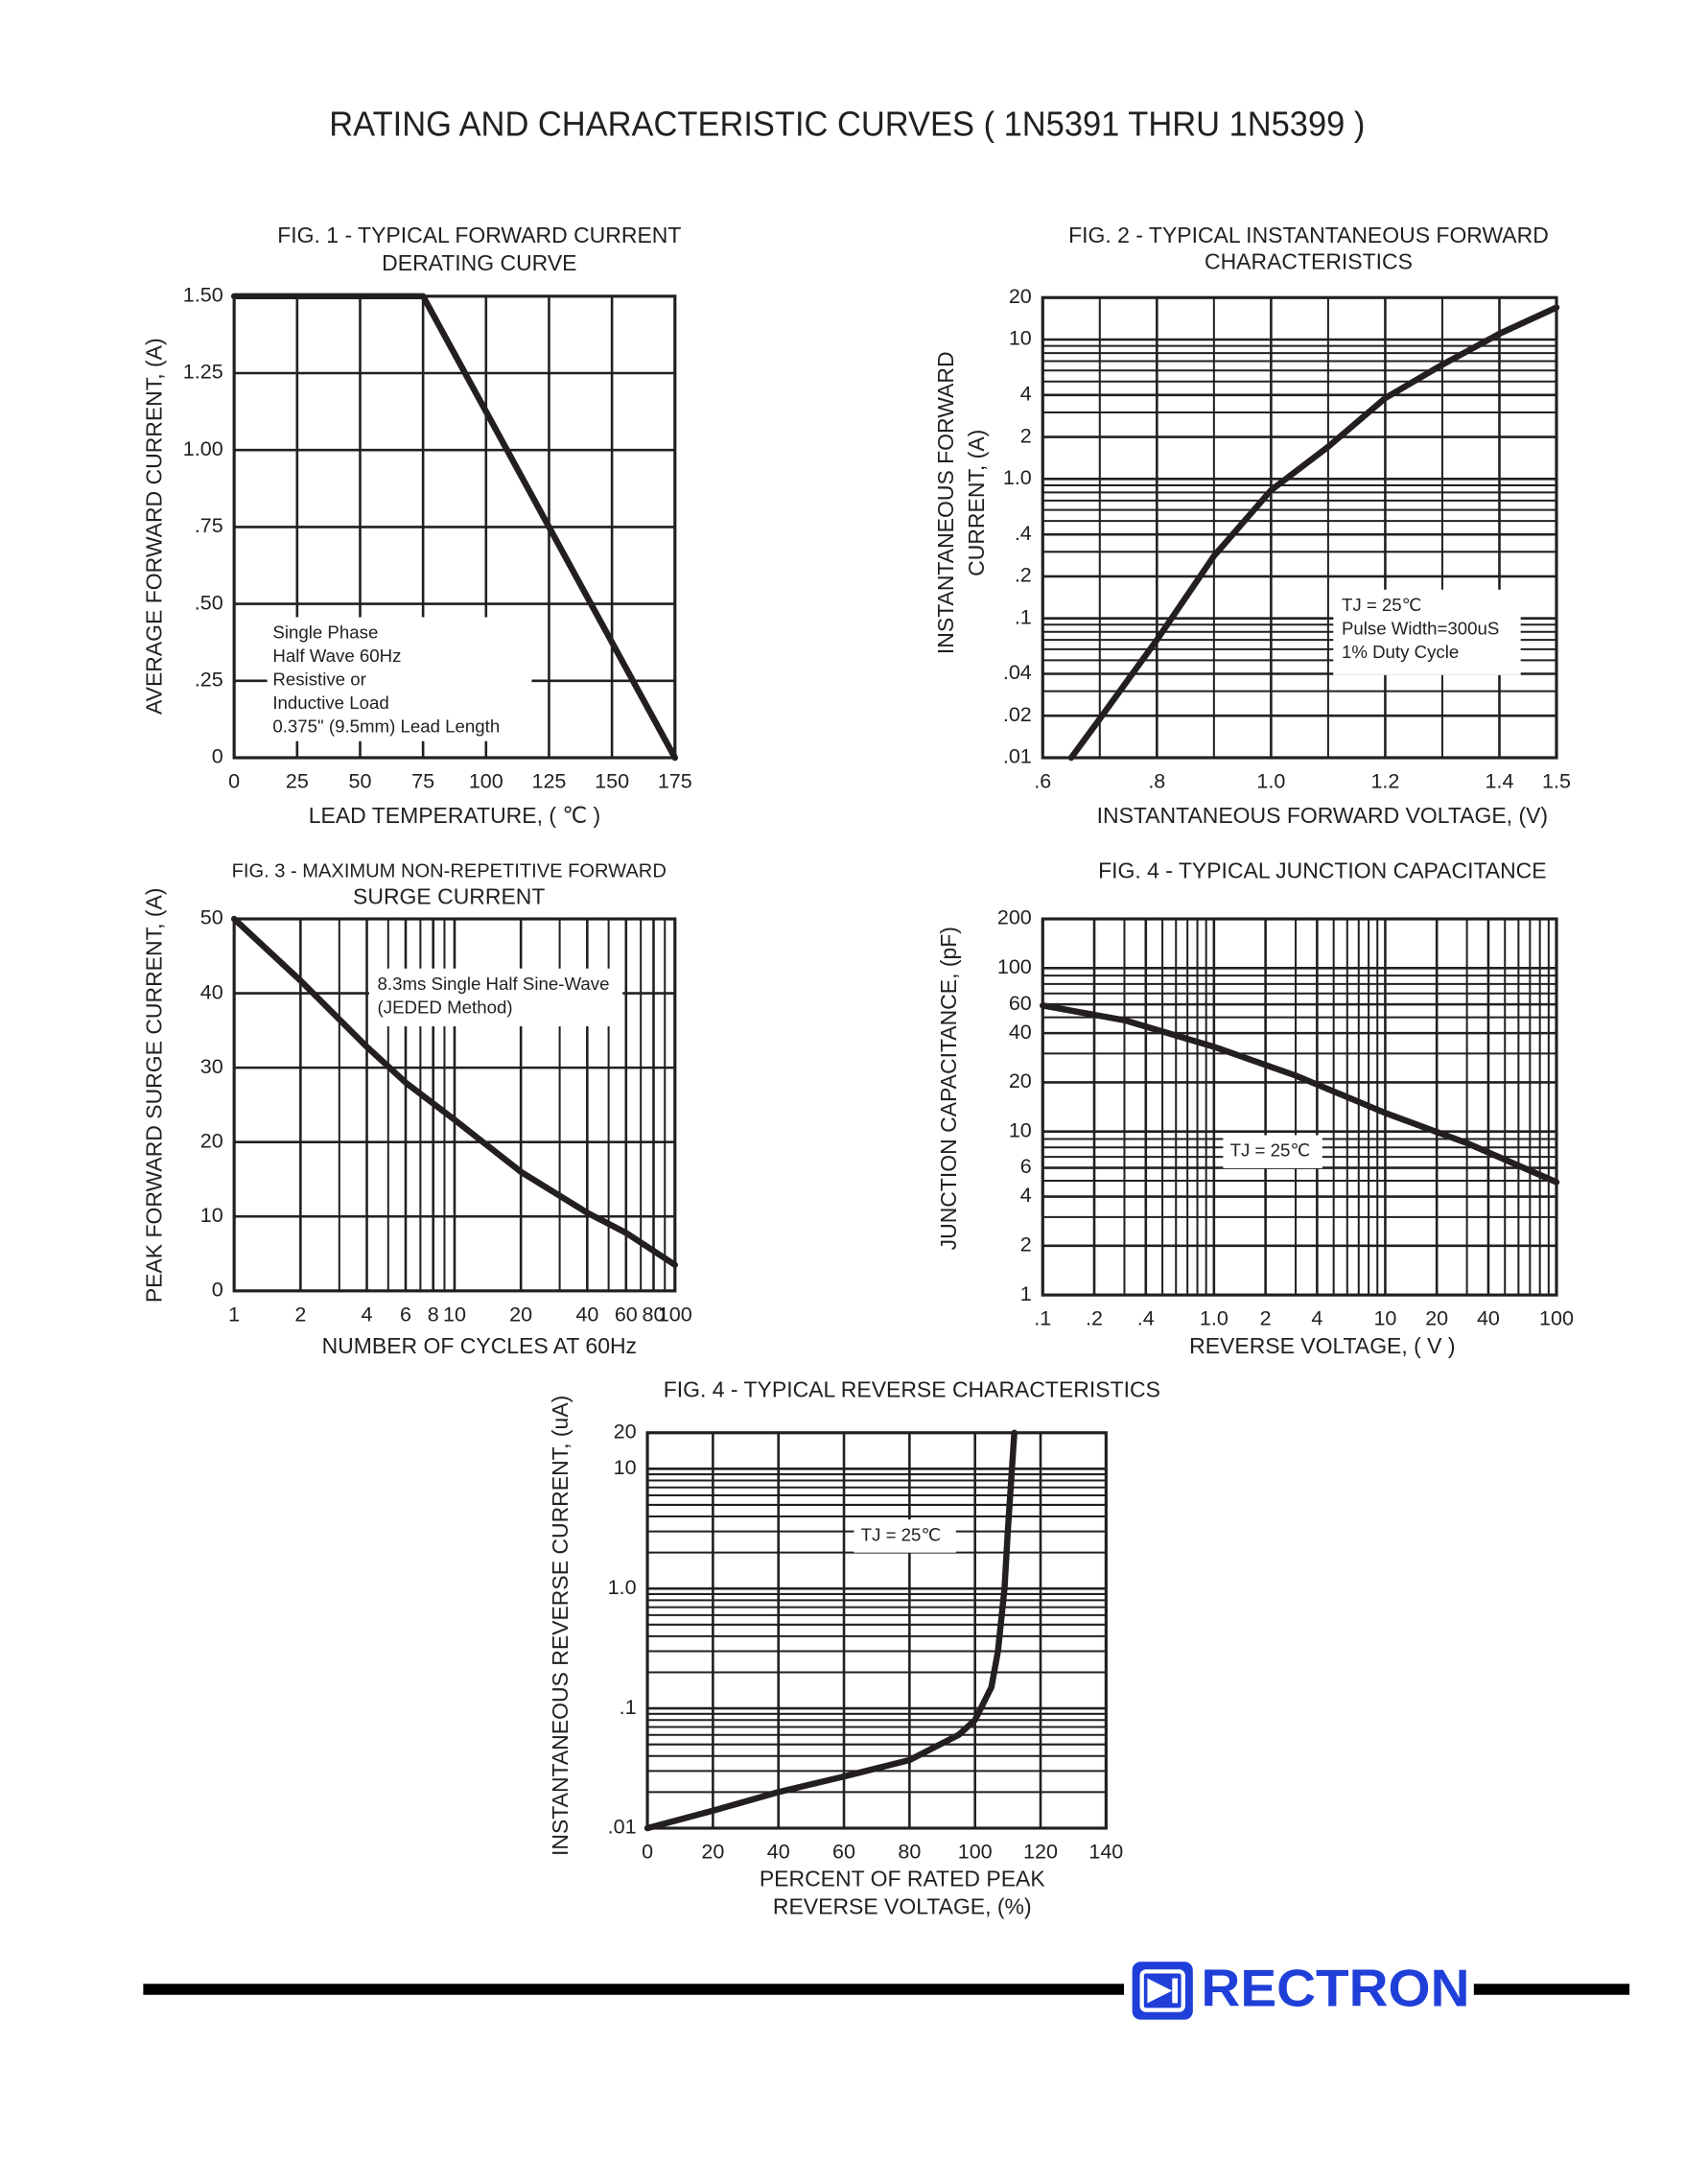 Image resolution: width=1708 pixels, height=2161 pixels. I want to click on y-axis-label: INSTANTANEOUS FORWARD, so click(946, 502).